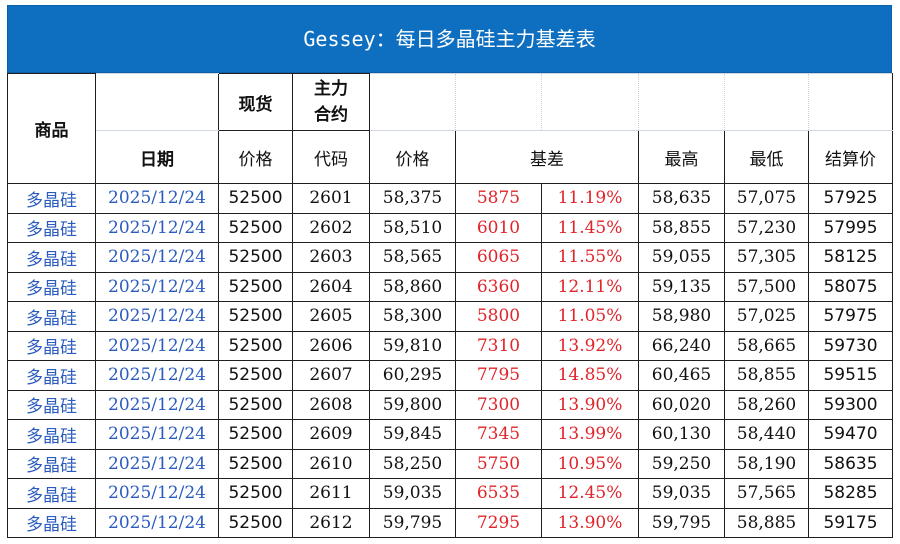 The height and width of the screenshot is (544, 900). What do you see at coordinates (498, 345) in the screenshot?
I see `cell-basis: 7310` at bounding box center [498, 345].